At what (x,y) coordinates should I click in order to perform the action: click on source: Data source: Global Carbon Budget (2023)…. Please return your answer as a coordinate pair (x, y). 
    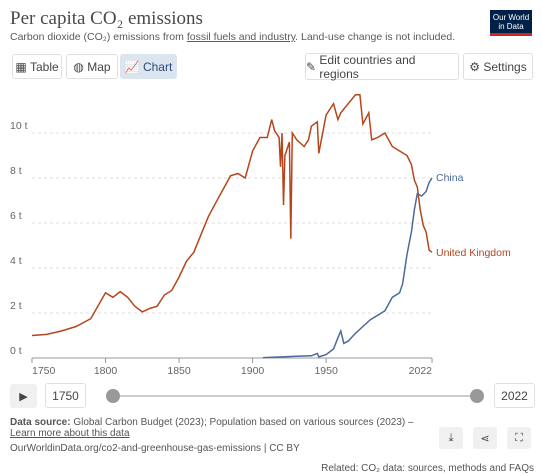
    Looking at the image, I should click on (212, 428).